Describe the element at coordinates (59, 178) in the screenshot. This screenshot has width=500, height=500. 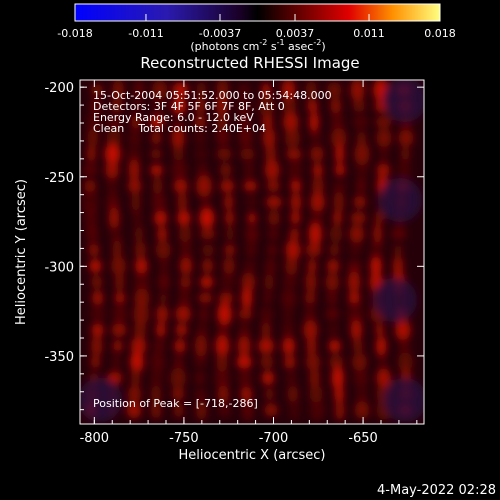
I see `y-tick-label: -250` at that location.